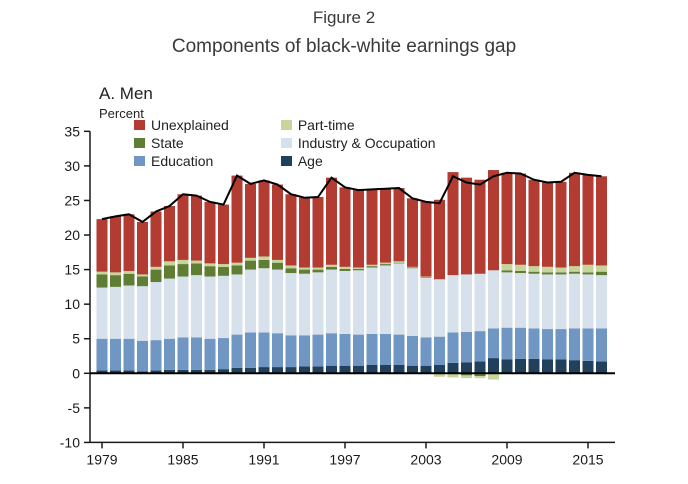 Image resolution: width=688 pixels, height=484 pixels. I want to click on bar-segment-industry_occupation-2010, so click(520, 300).